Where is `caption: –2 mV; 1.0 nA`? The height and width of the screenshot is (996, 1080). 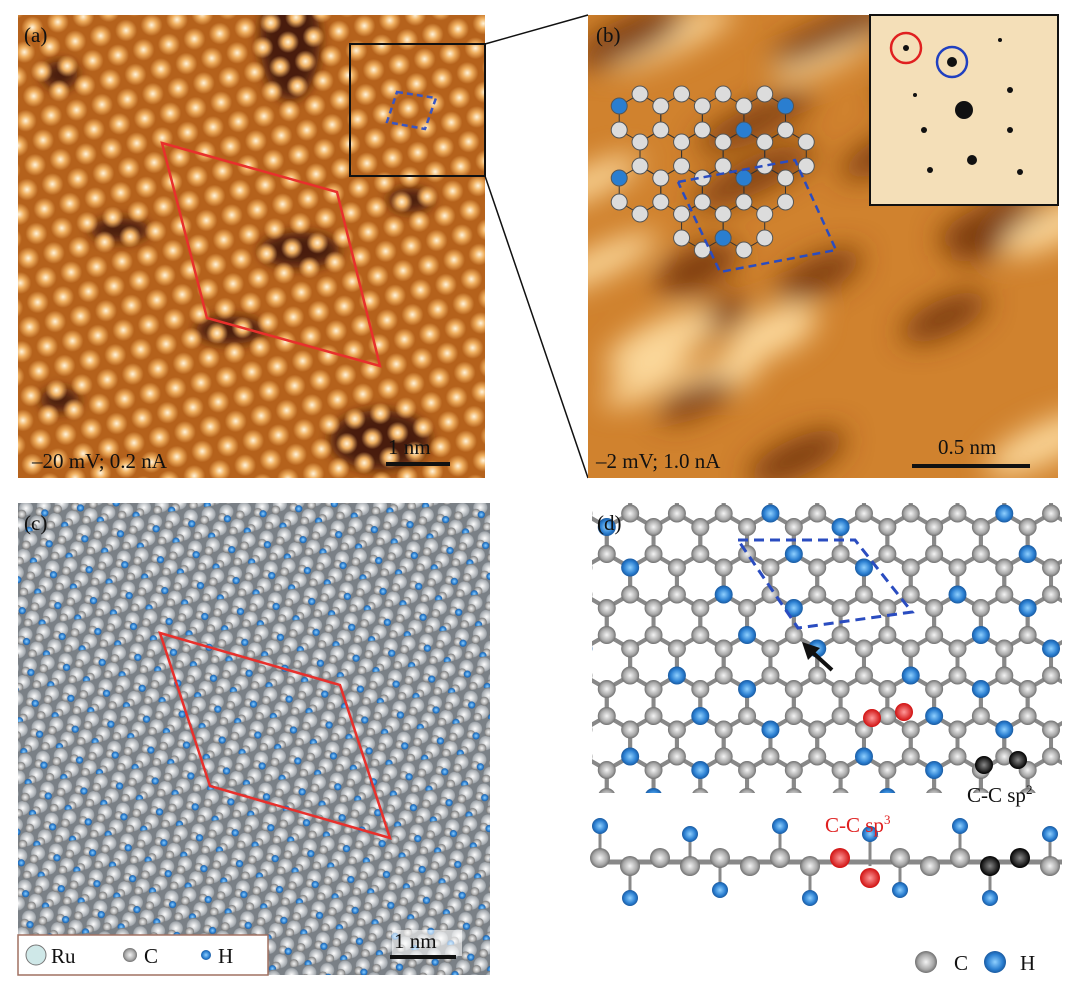
caption: –2 mV; 1.0 nA is located at coordinates (658, 461).